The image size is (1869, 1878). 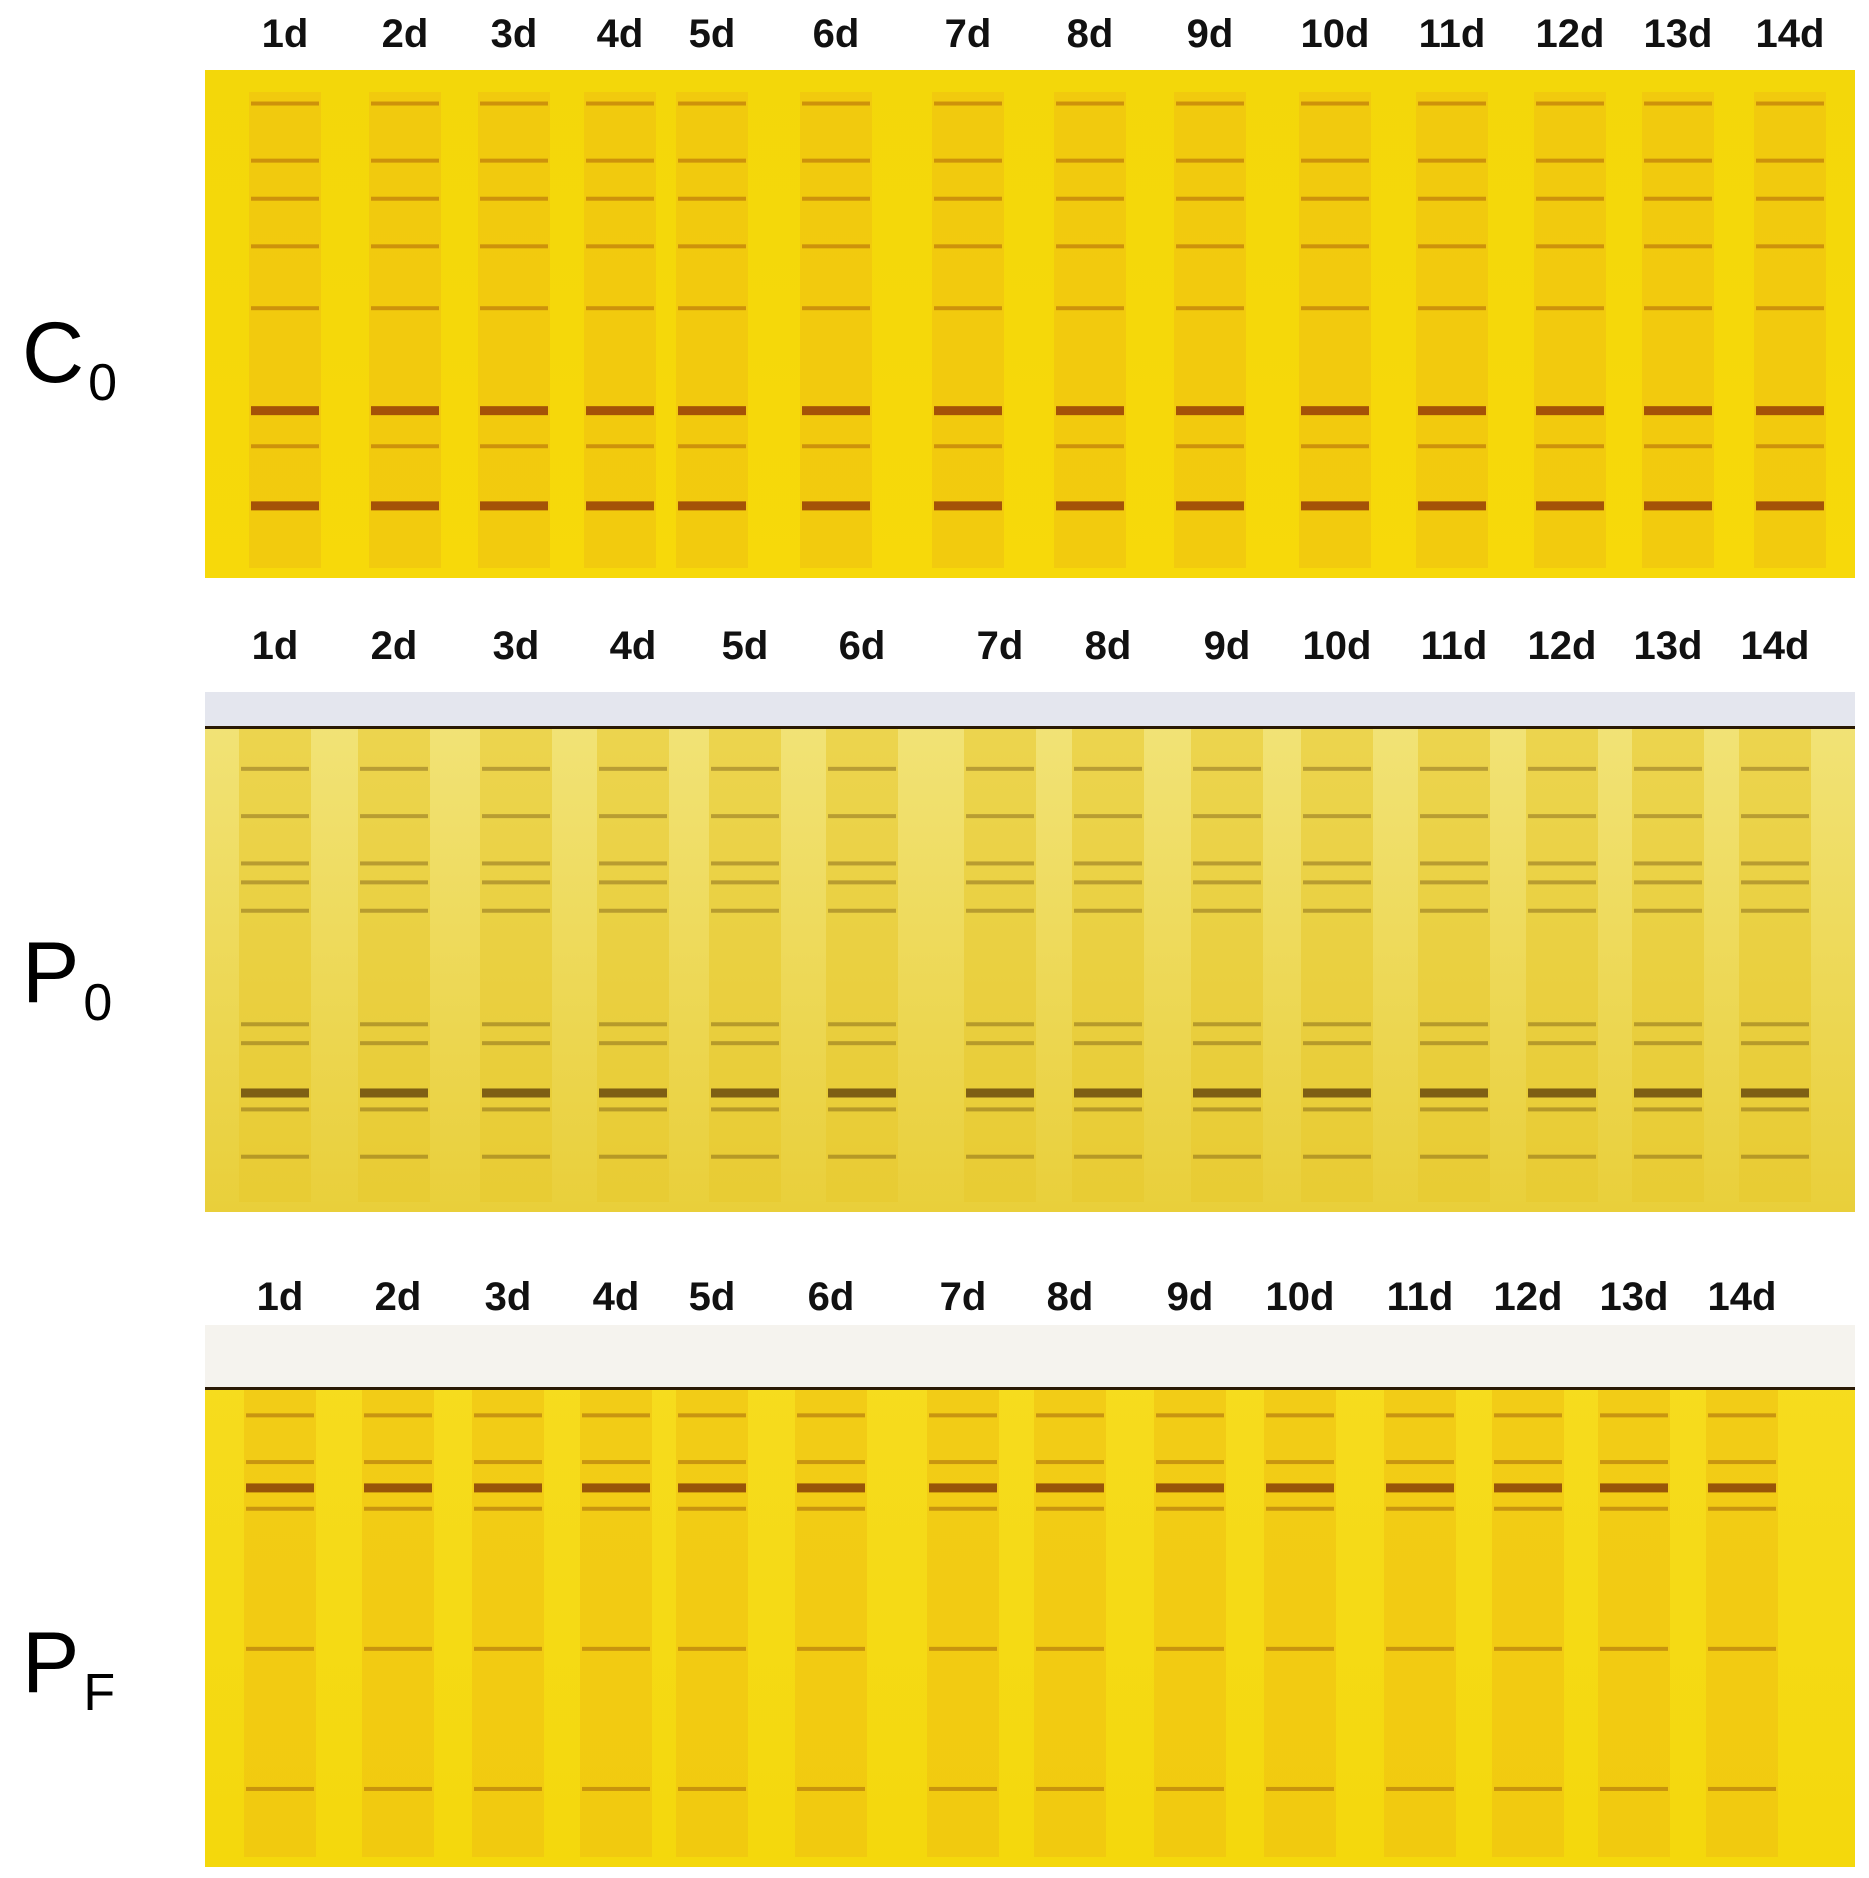 I want to click on lane-label: 1d, so click(x=275, y=646).